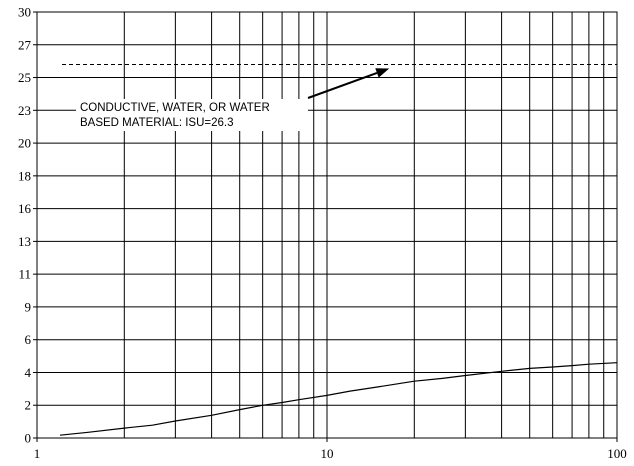 This screenshot has width=634, height=466. I want to click on annotation-box, so click(192, 115).